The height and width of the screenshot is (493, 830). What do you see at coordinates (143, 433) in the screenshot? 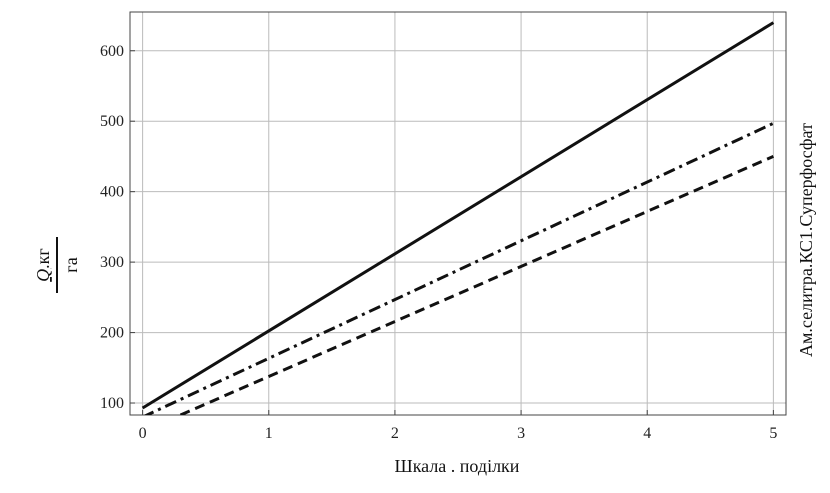
I see `x-tick-label: 0` at bounding box center [143, 433].